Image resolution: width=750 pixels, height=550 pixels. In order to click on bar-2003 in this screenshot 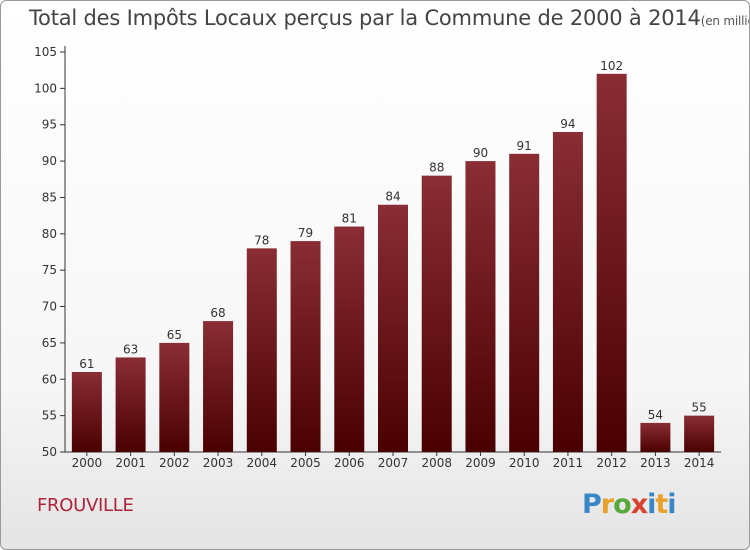, I will do `click(218, 386)`.